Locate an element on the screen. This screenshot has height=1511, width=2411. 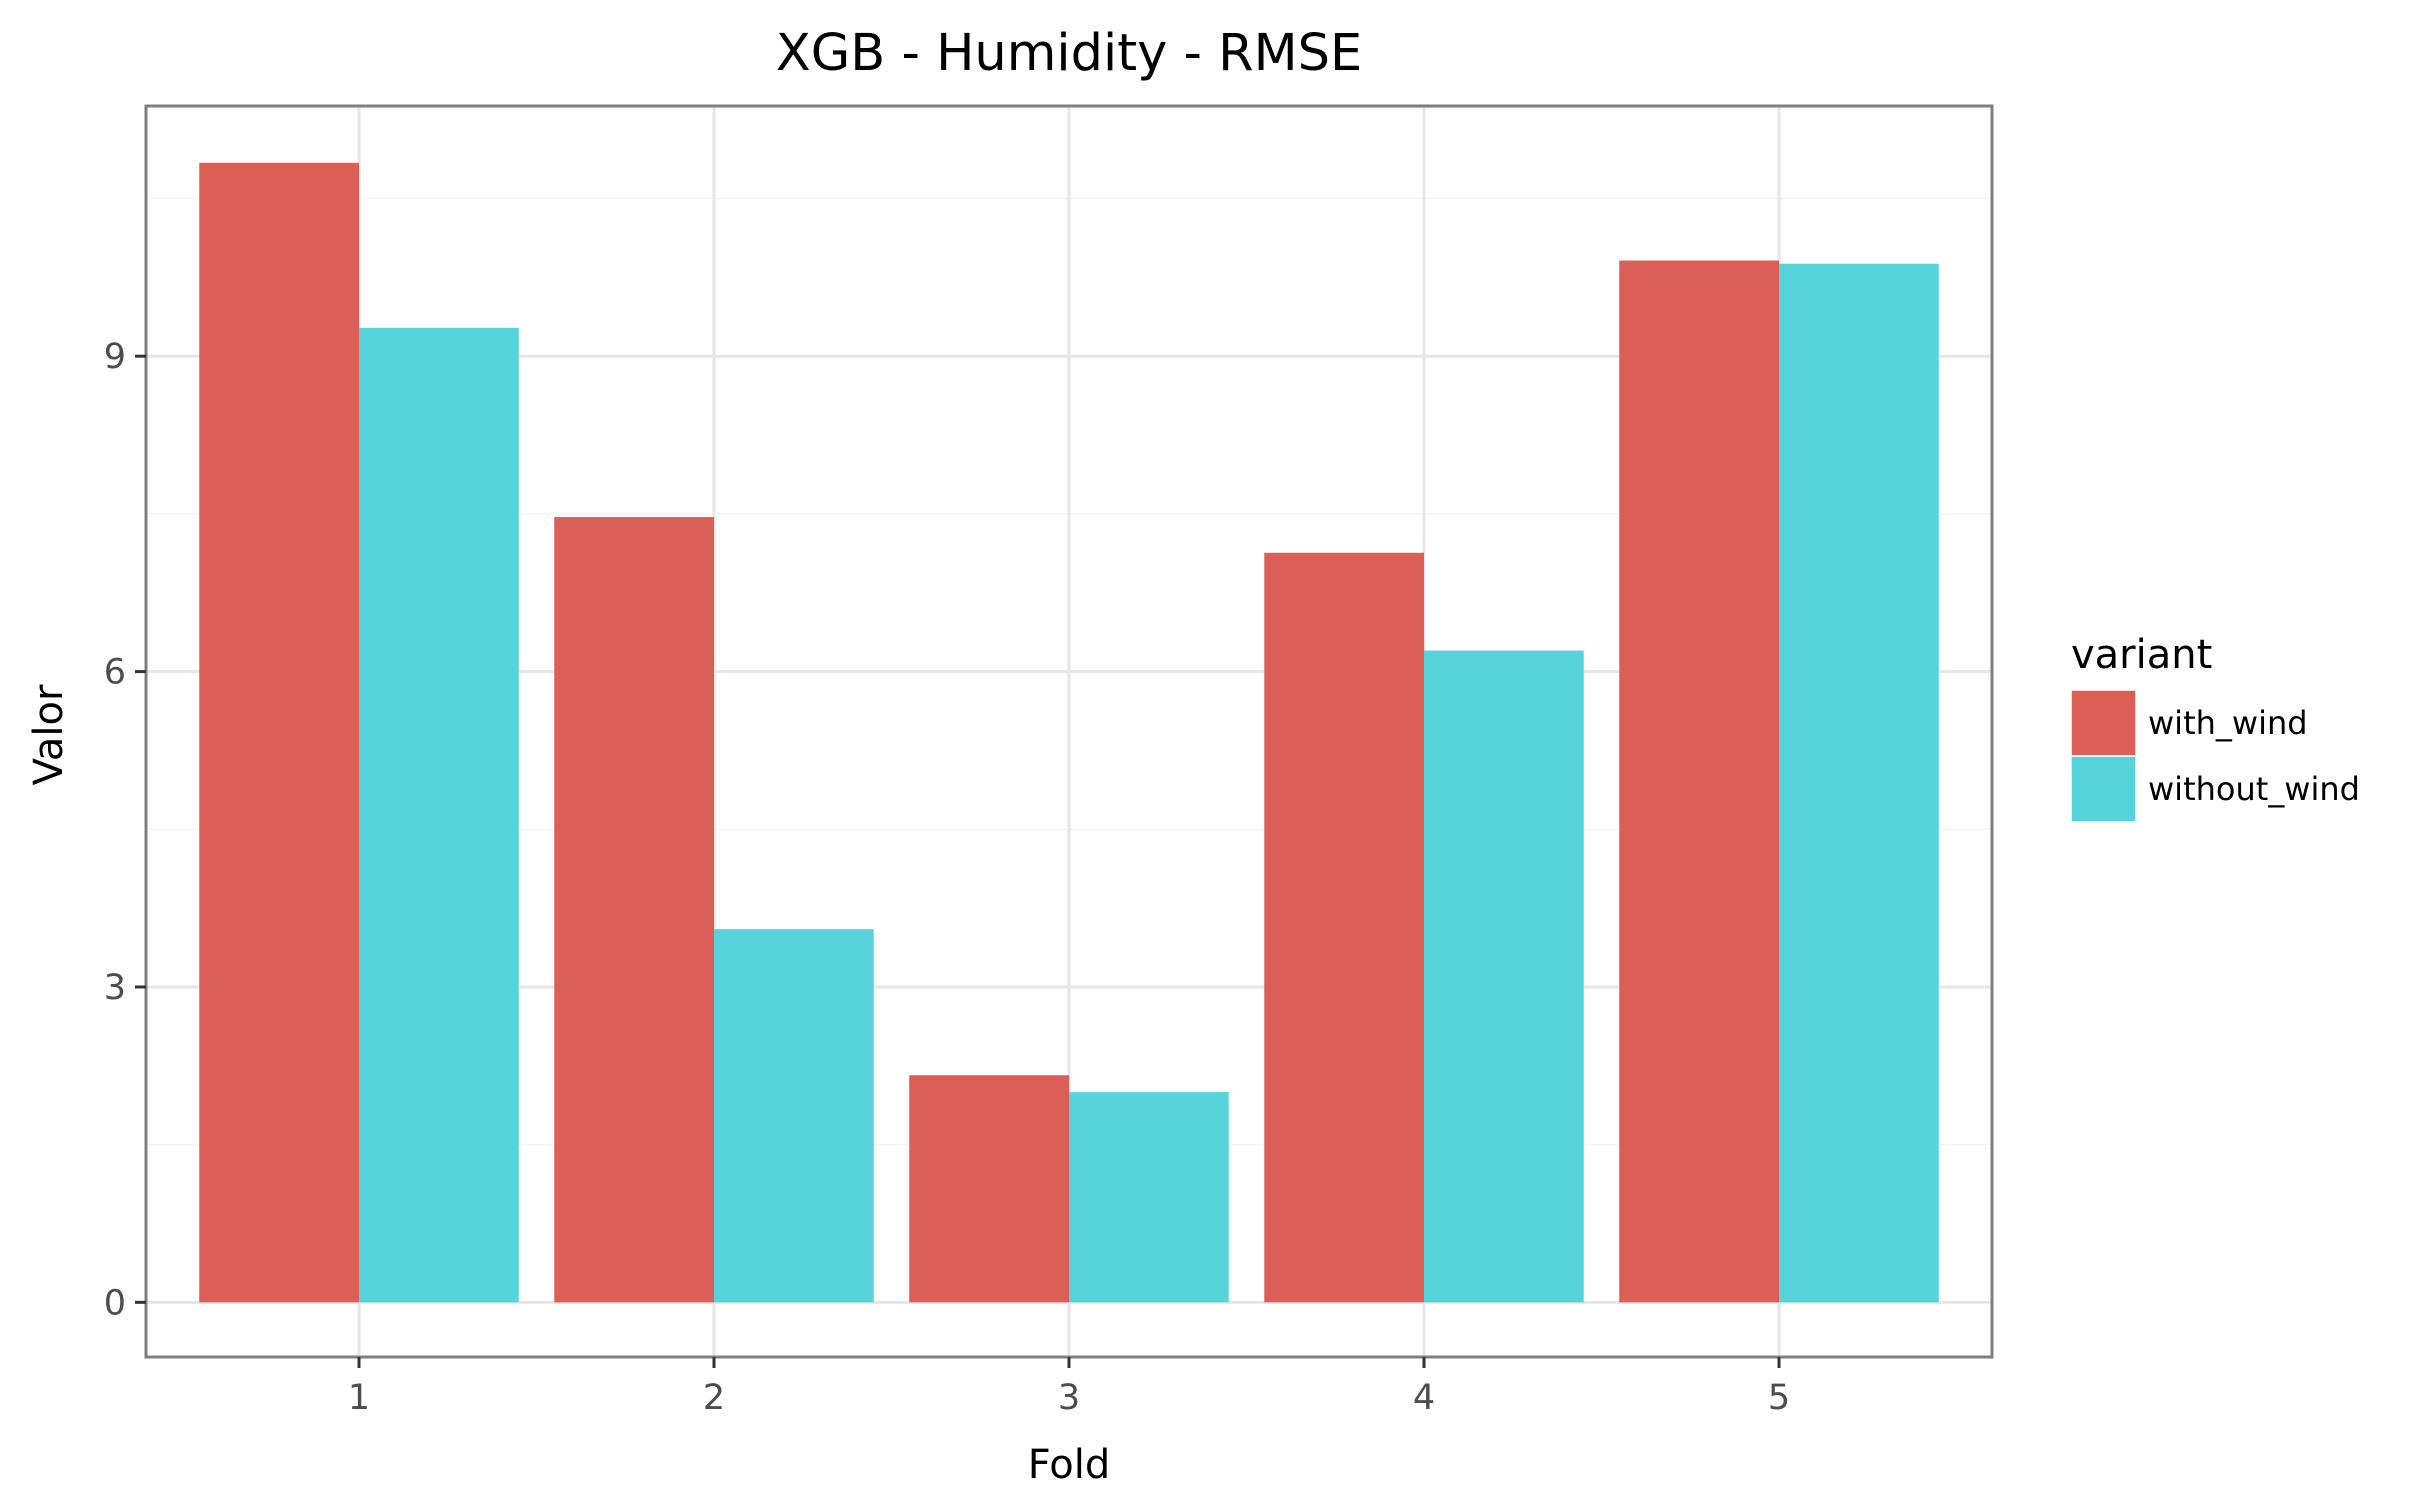
y-tick-label: 9 is located at coordinates (115, 357).